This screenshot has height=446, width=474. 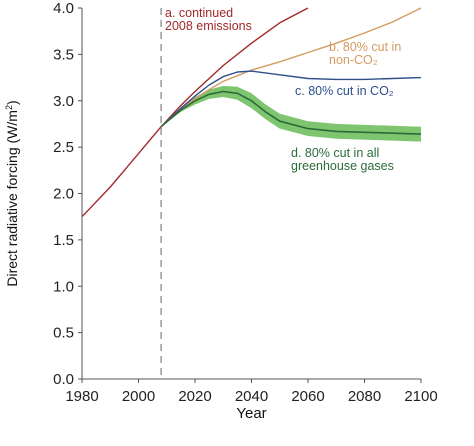 I want to click on y-tick-label: 2.5, so click(x=63, y=147).